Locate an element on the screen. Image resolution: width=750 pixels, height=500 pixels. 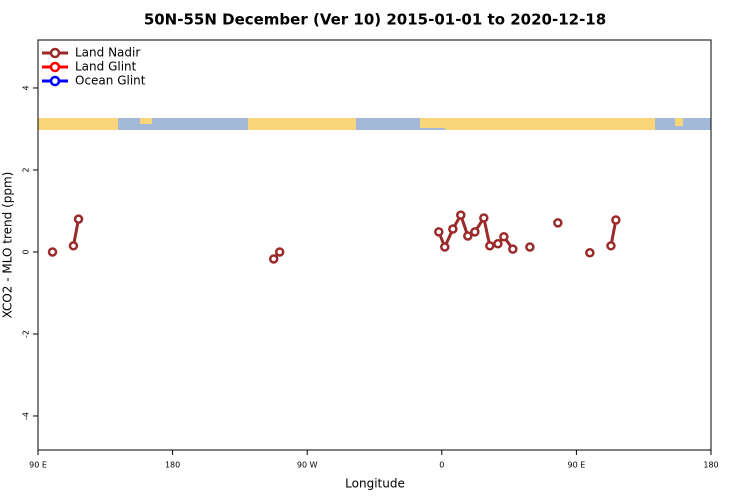
legend-label: Land Nadir is located at coordinates (107, 53).